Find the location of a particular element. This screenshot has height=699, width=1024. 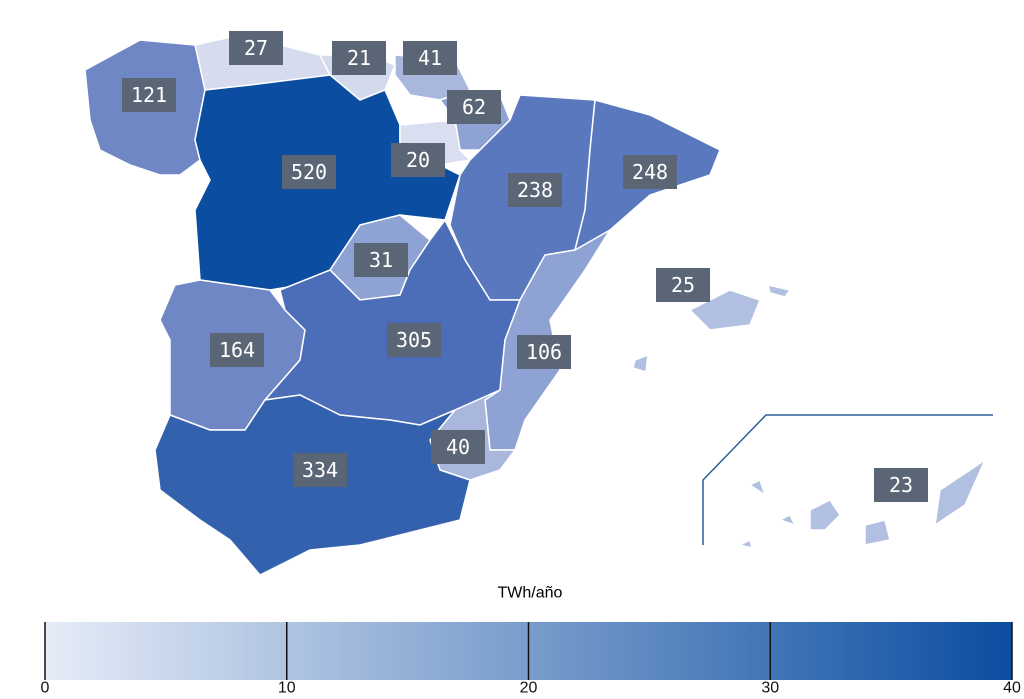

region-value: 238 is located at coordinates (535, 190).